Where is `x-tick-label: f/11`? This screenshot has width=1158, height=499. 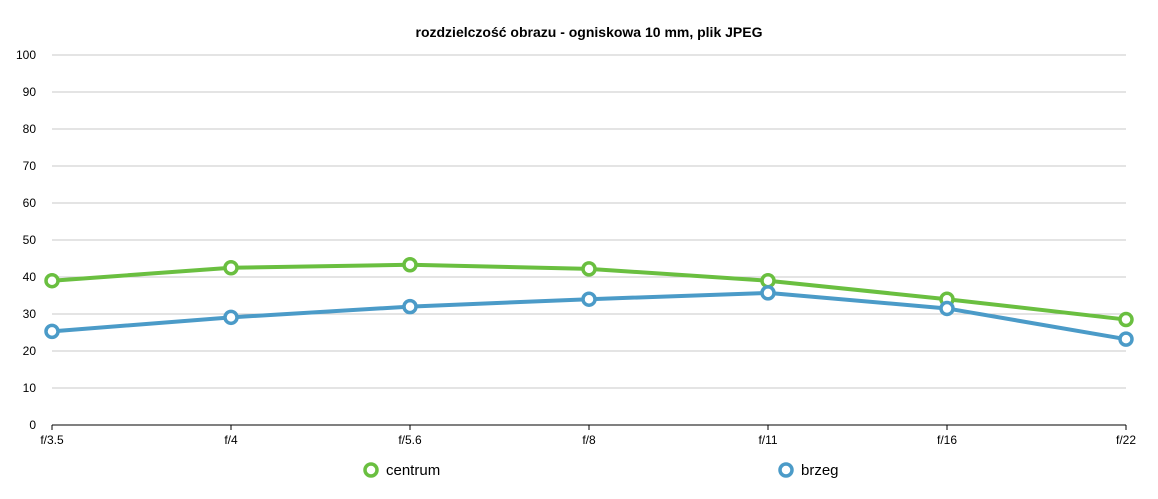 x-tick-label: f/11 is located at coordinates (767, 440).